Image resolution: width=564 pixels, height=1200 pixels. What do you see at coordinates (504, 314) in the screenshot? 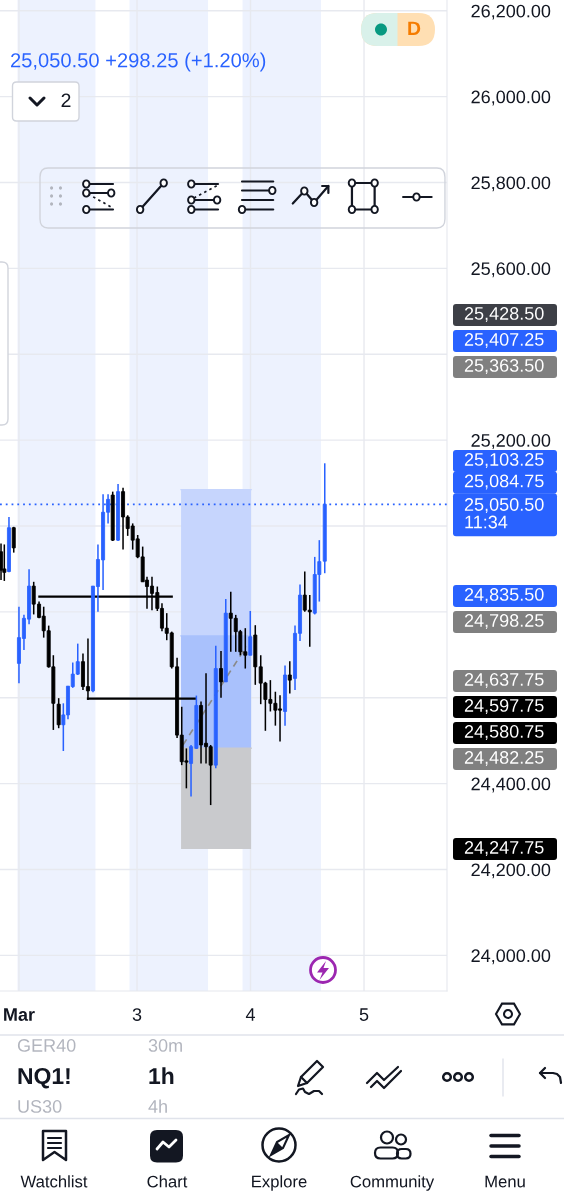
I see `text: 25,428.50` at bounding box center [504, 314].